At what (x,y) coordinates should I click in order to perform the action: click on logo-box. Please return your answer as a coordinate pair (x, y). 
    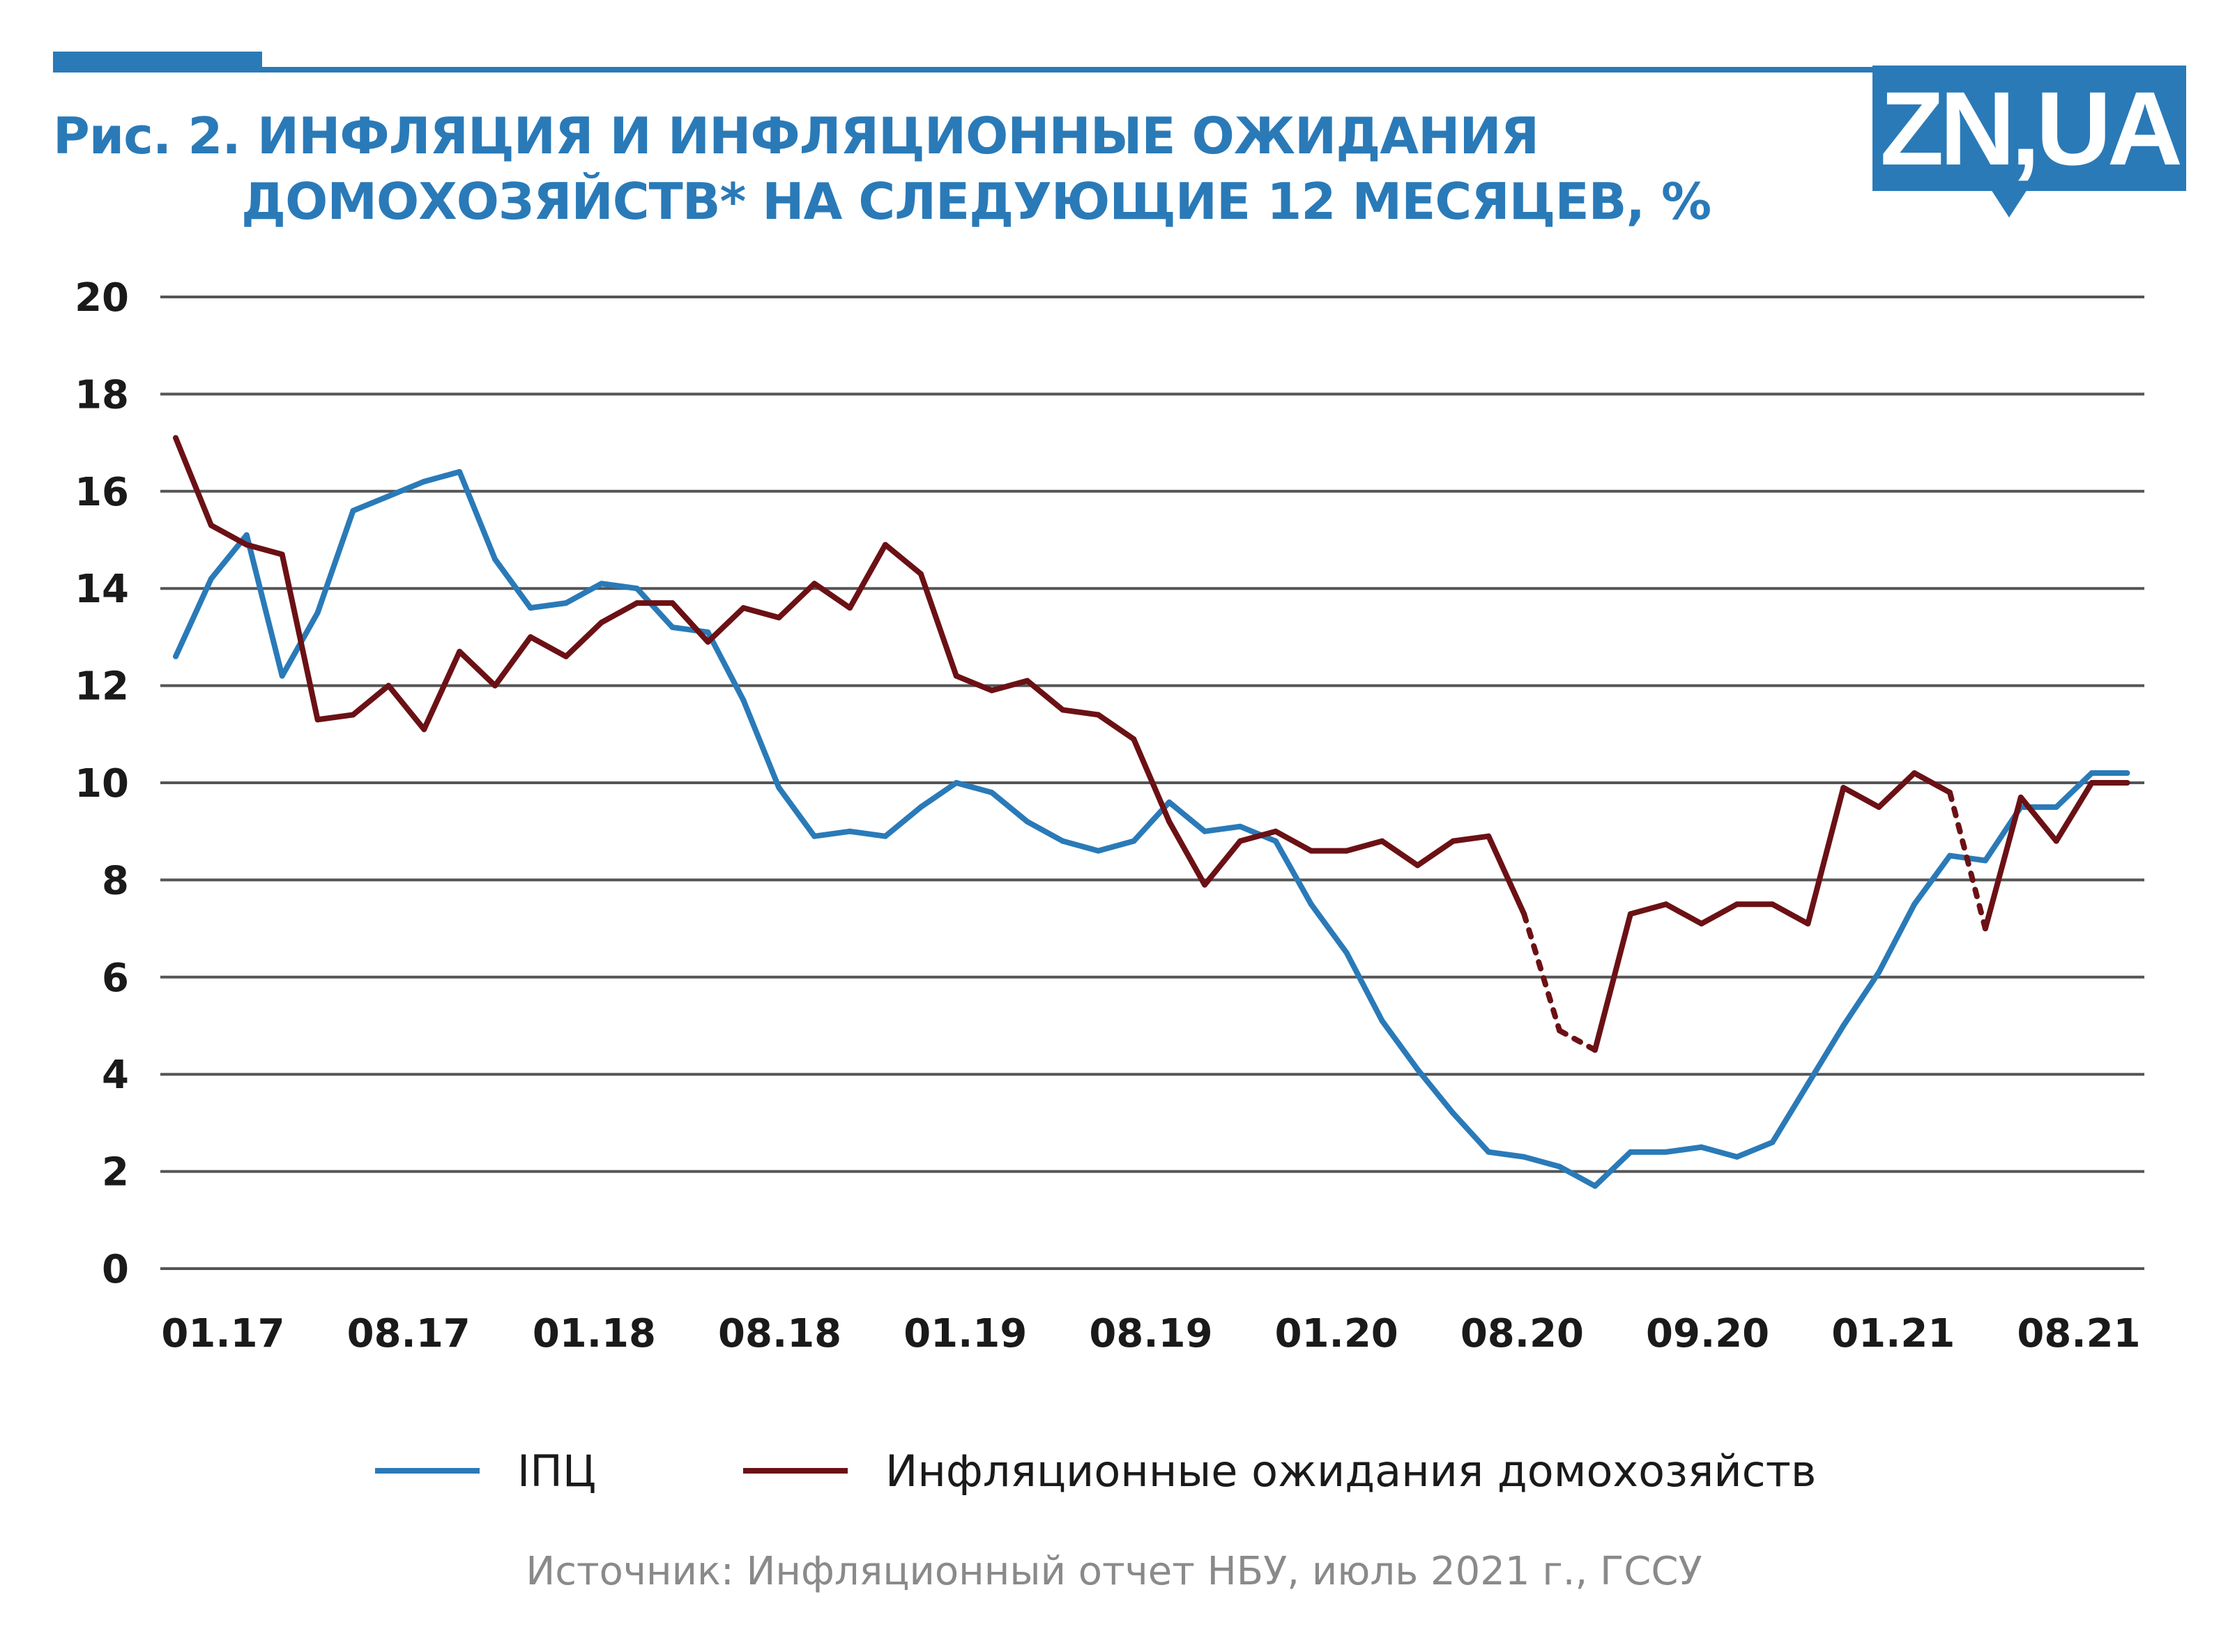
    Looking at the image, I should click on (2029, 128).